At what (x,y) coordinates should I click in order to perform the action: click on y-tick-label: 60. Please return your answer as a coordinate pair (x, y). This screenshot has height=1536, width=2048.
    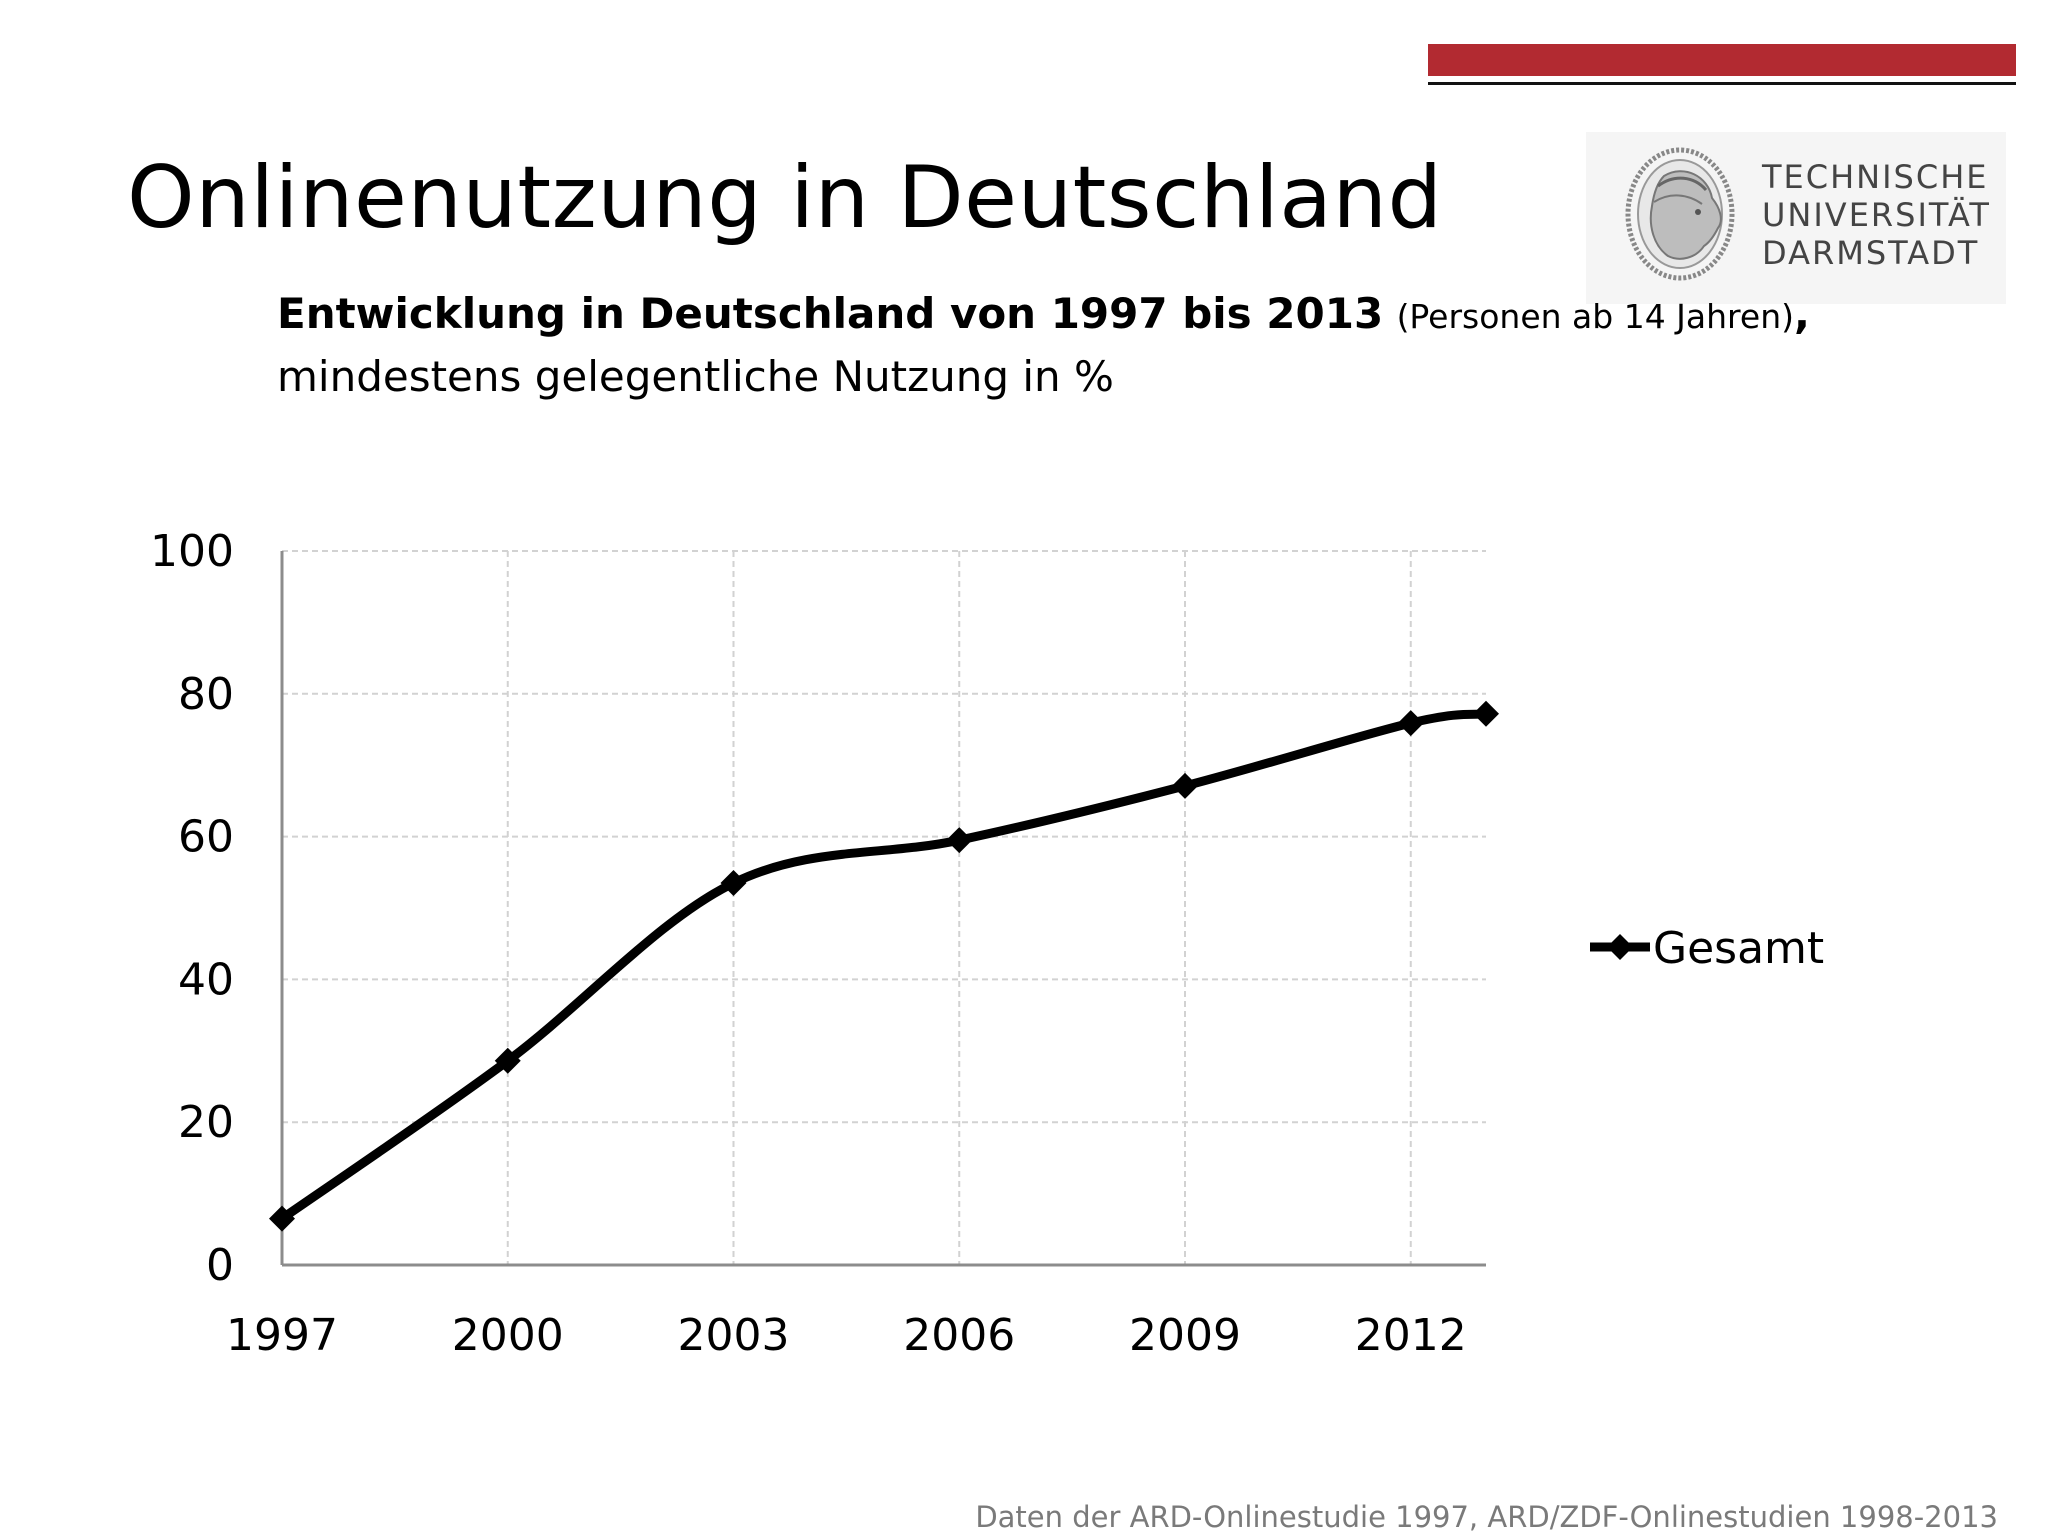
    Looking at the image, I should click on (206, 837).